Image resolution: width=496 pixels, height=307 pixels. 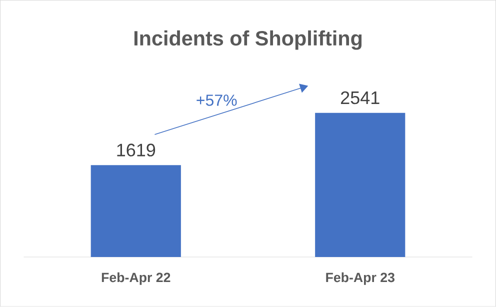 What do you see at coordinates (216, 100) in the screenshot?
I see `text: +57%` at bounding box center [216, 100].